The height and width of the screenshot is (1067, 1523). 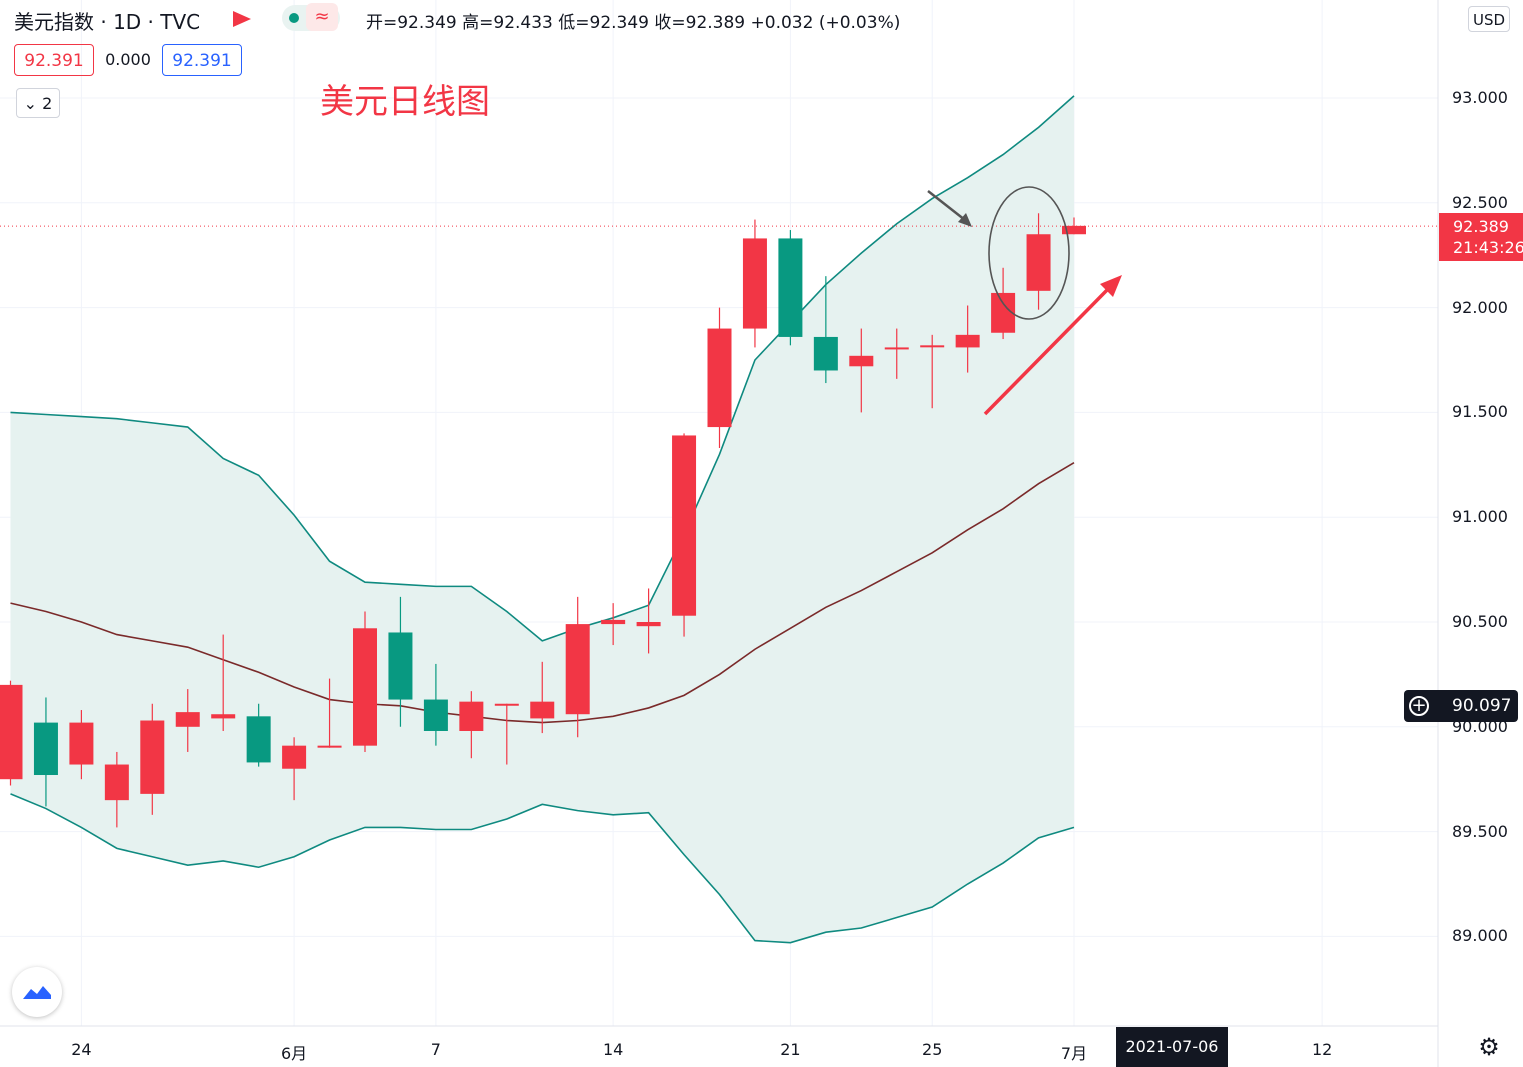 What do you see at coordinates (242, 19) in the screenshot?
I see `flag-icon` at bounding box center [242, 19].